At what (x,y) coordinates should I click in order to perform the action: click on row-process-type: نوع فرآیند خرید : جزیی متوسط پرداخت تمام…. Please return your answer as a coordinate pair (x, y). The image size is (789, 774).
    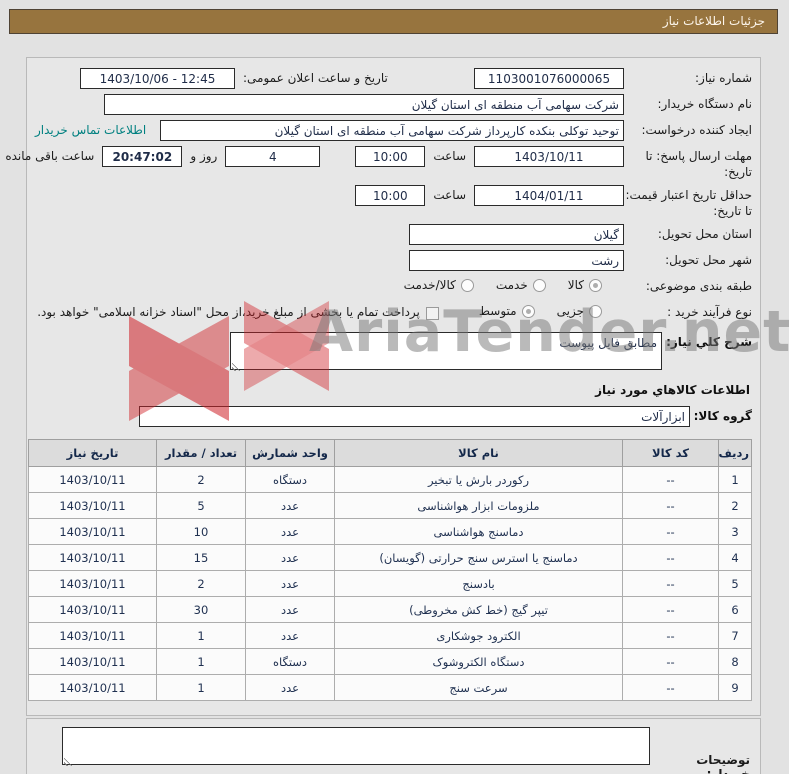
    Looking at the image, I should click on (394, 312).